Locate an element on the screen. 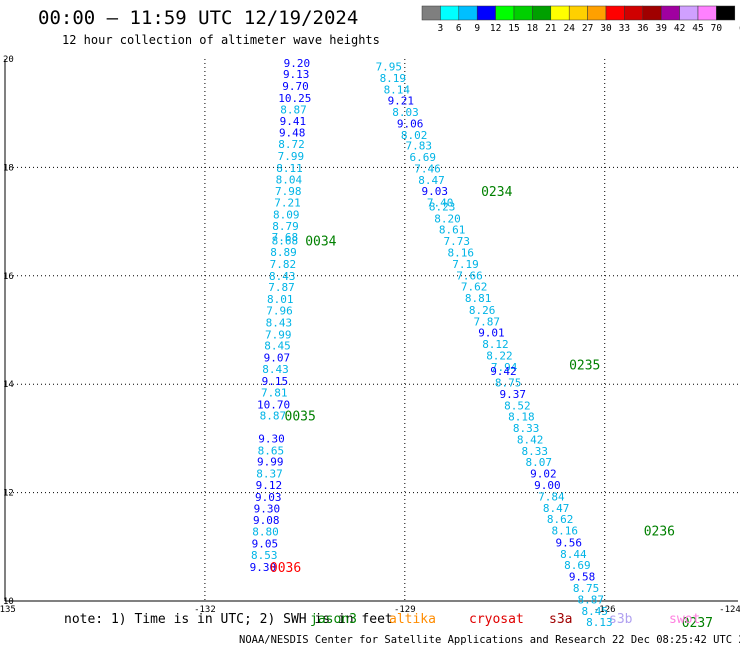 Image resolution: width=740 pixels, height=650 pixels. colorbar-unit: (ft) is located at coordinates (739, 28).